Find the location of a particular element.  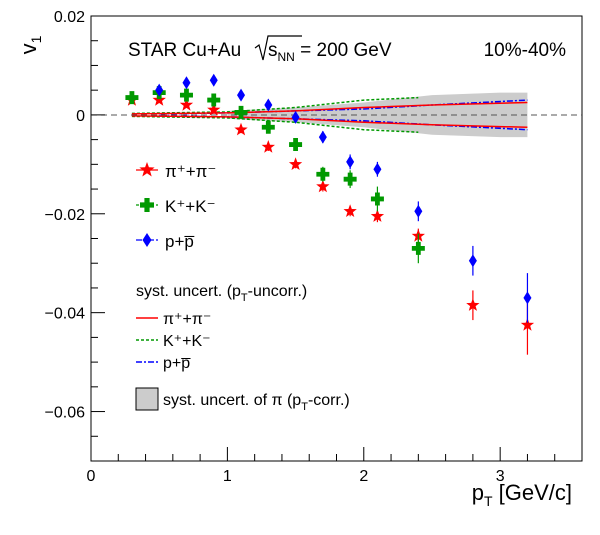

chart-title: STAR Cu+Au is located at coordinates (184, 50).